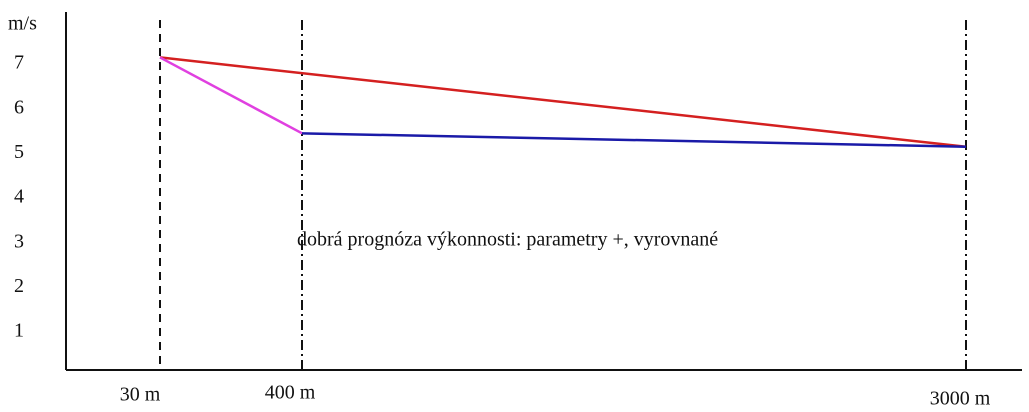 This screenshot has width=1029, height=412. What do you see at coordinates (19, 107) in the screenshot?
I see `y-tick-label: 6` at bounding box center [19, 107].